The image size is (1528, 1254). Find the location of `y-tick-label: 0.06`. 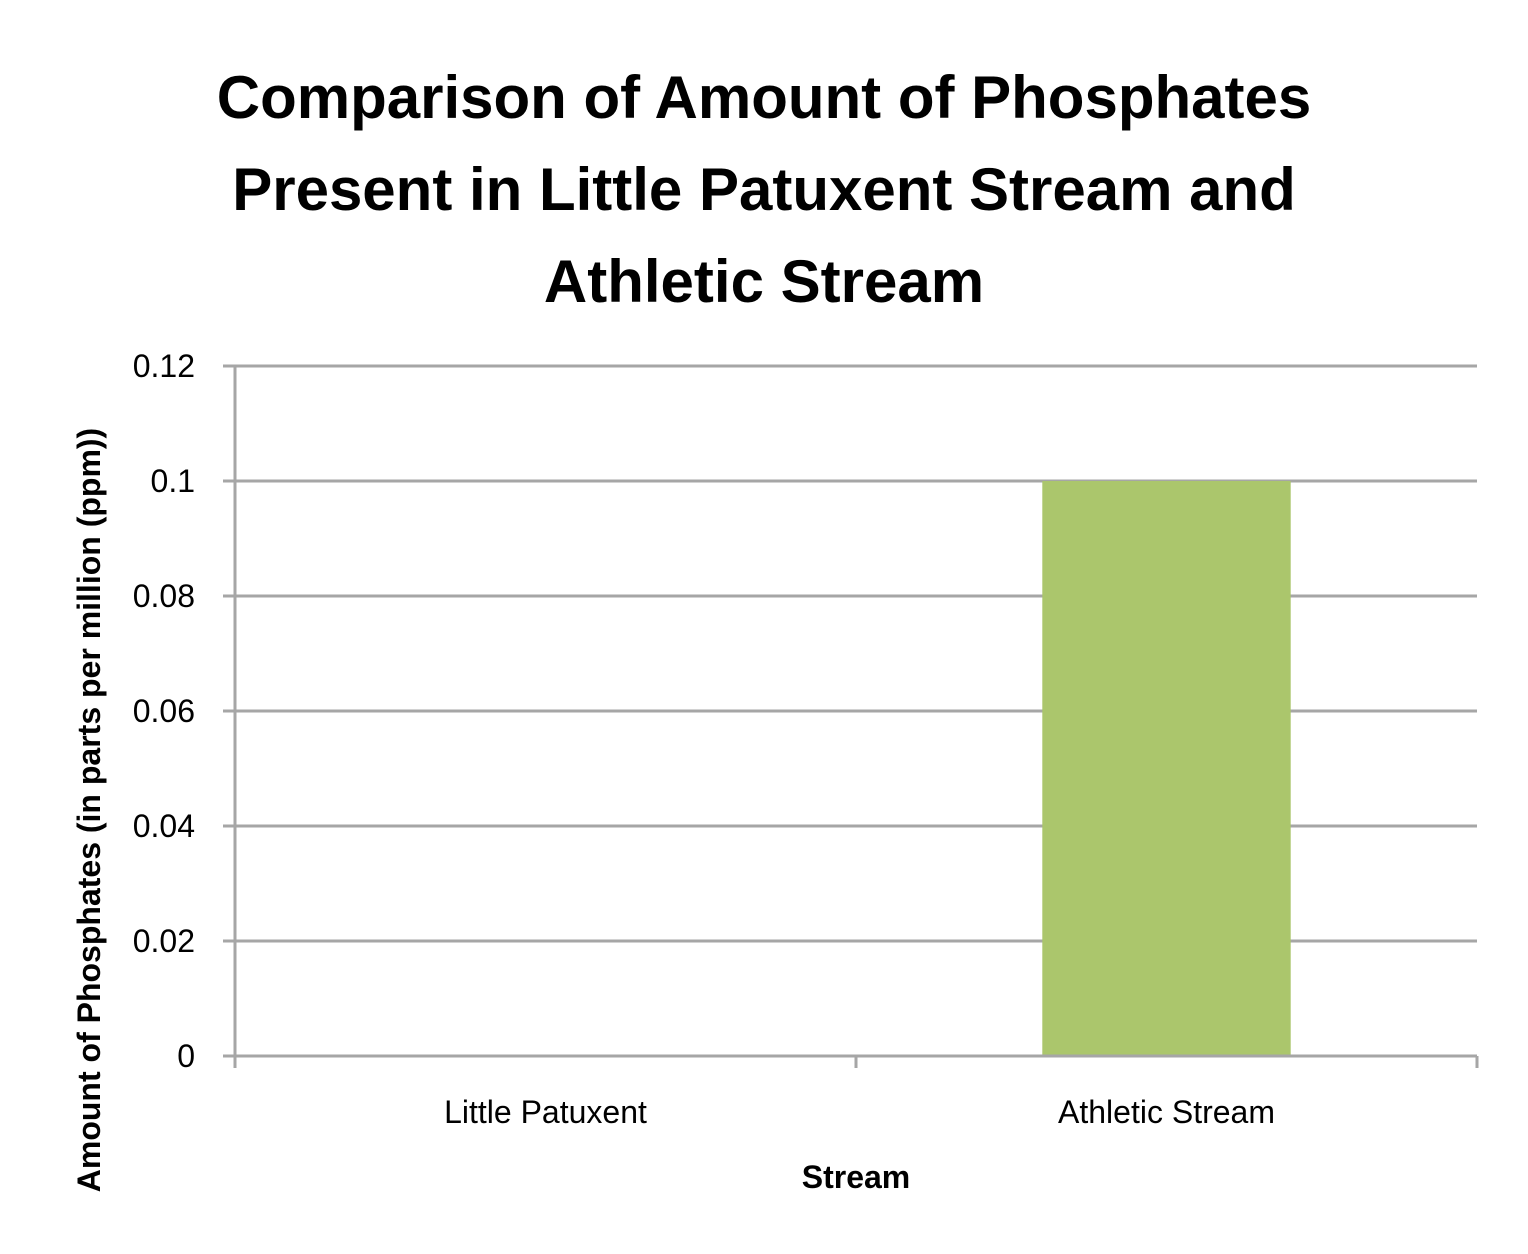

y-tick-label: 0.06 is located at coordinates (164, 711).